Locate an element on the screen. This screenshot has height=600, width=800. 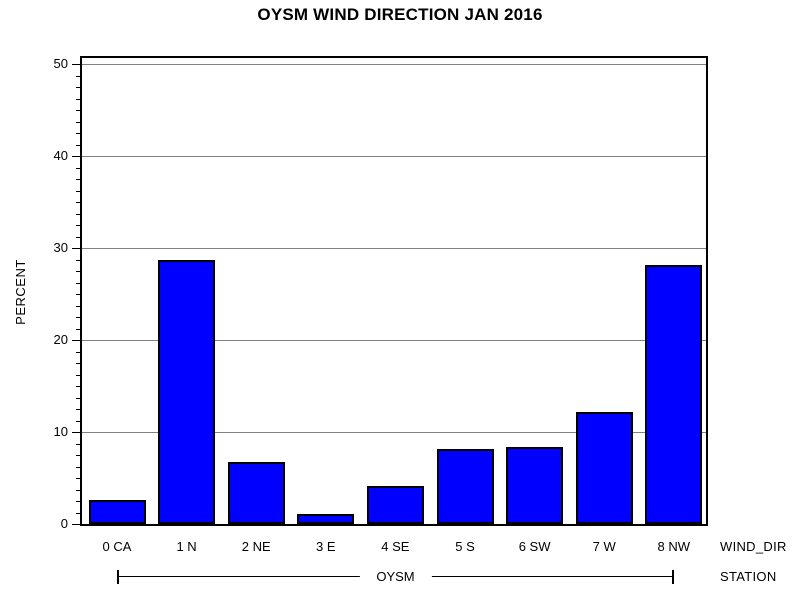
x-category-label-2-ne: 2 NE is located at coordinates (256, 546).